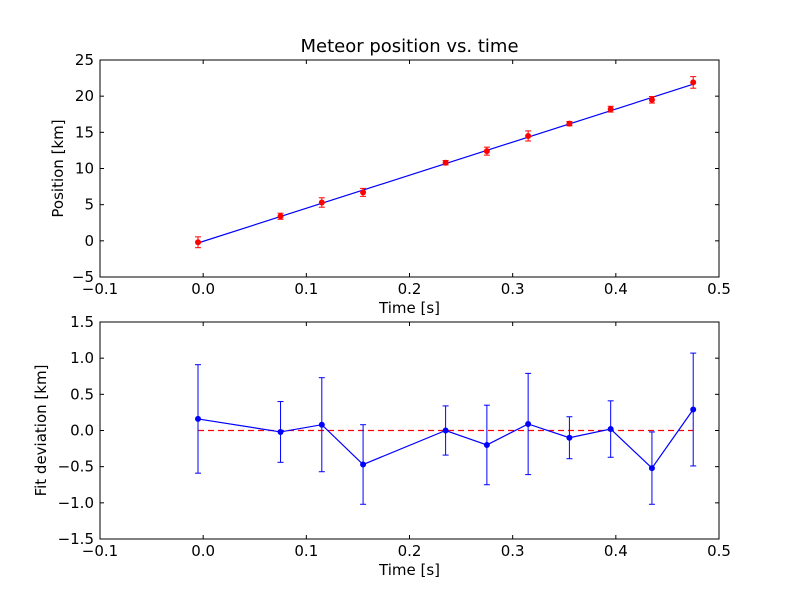  I want to click on y-axis-label: Position [km], so click(58, 168).